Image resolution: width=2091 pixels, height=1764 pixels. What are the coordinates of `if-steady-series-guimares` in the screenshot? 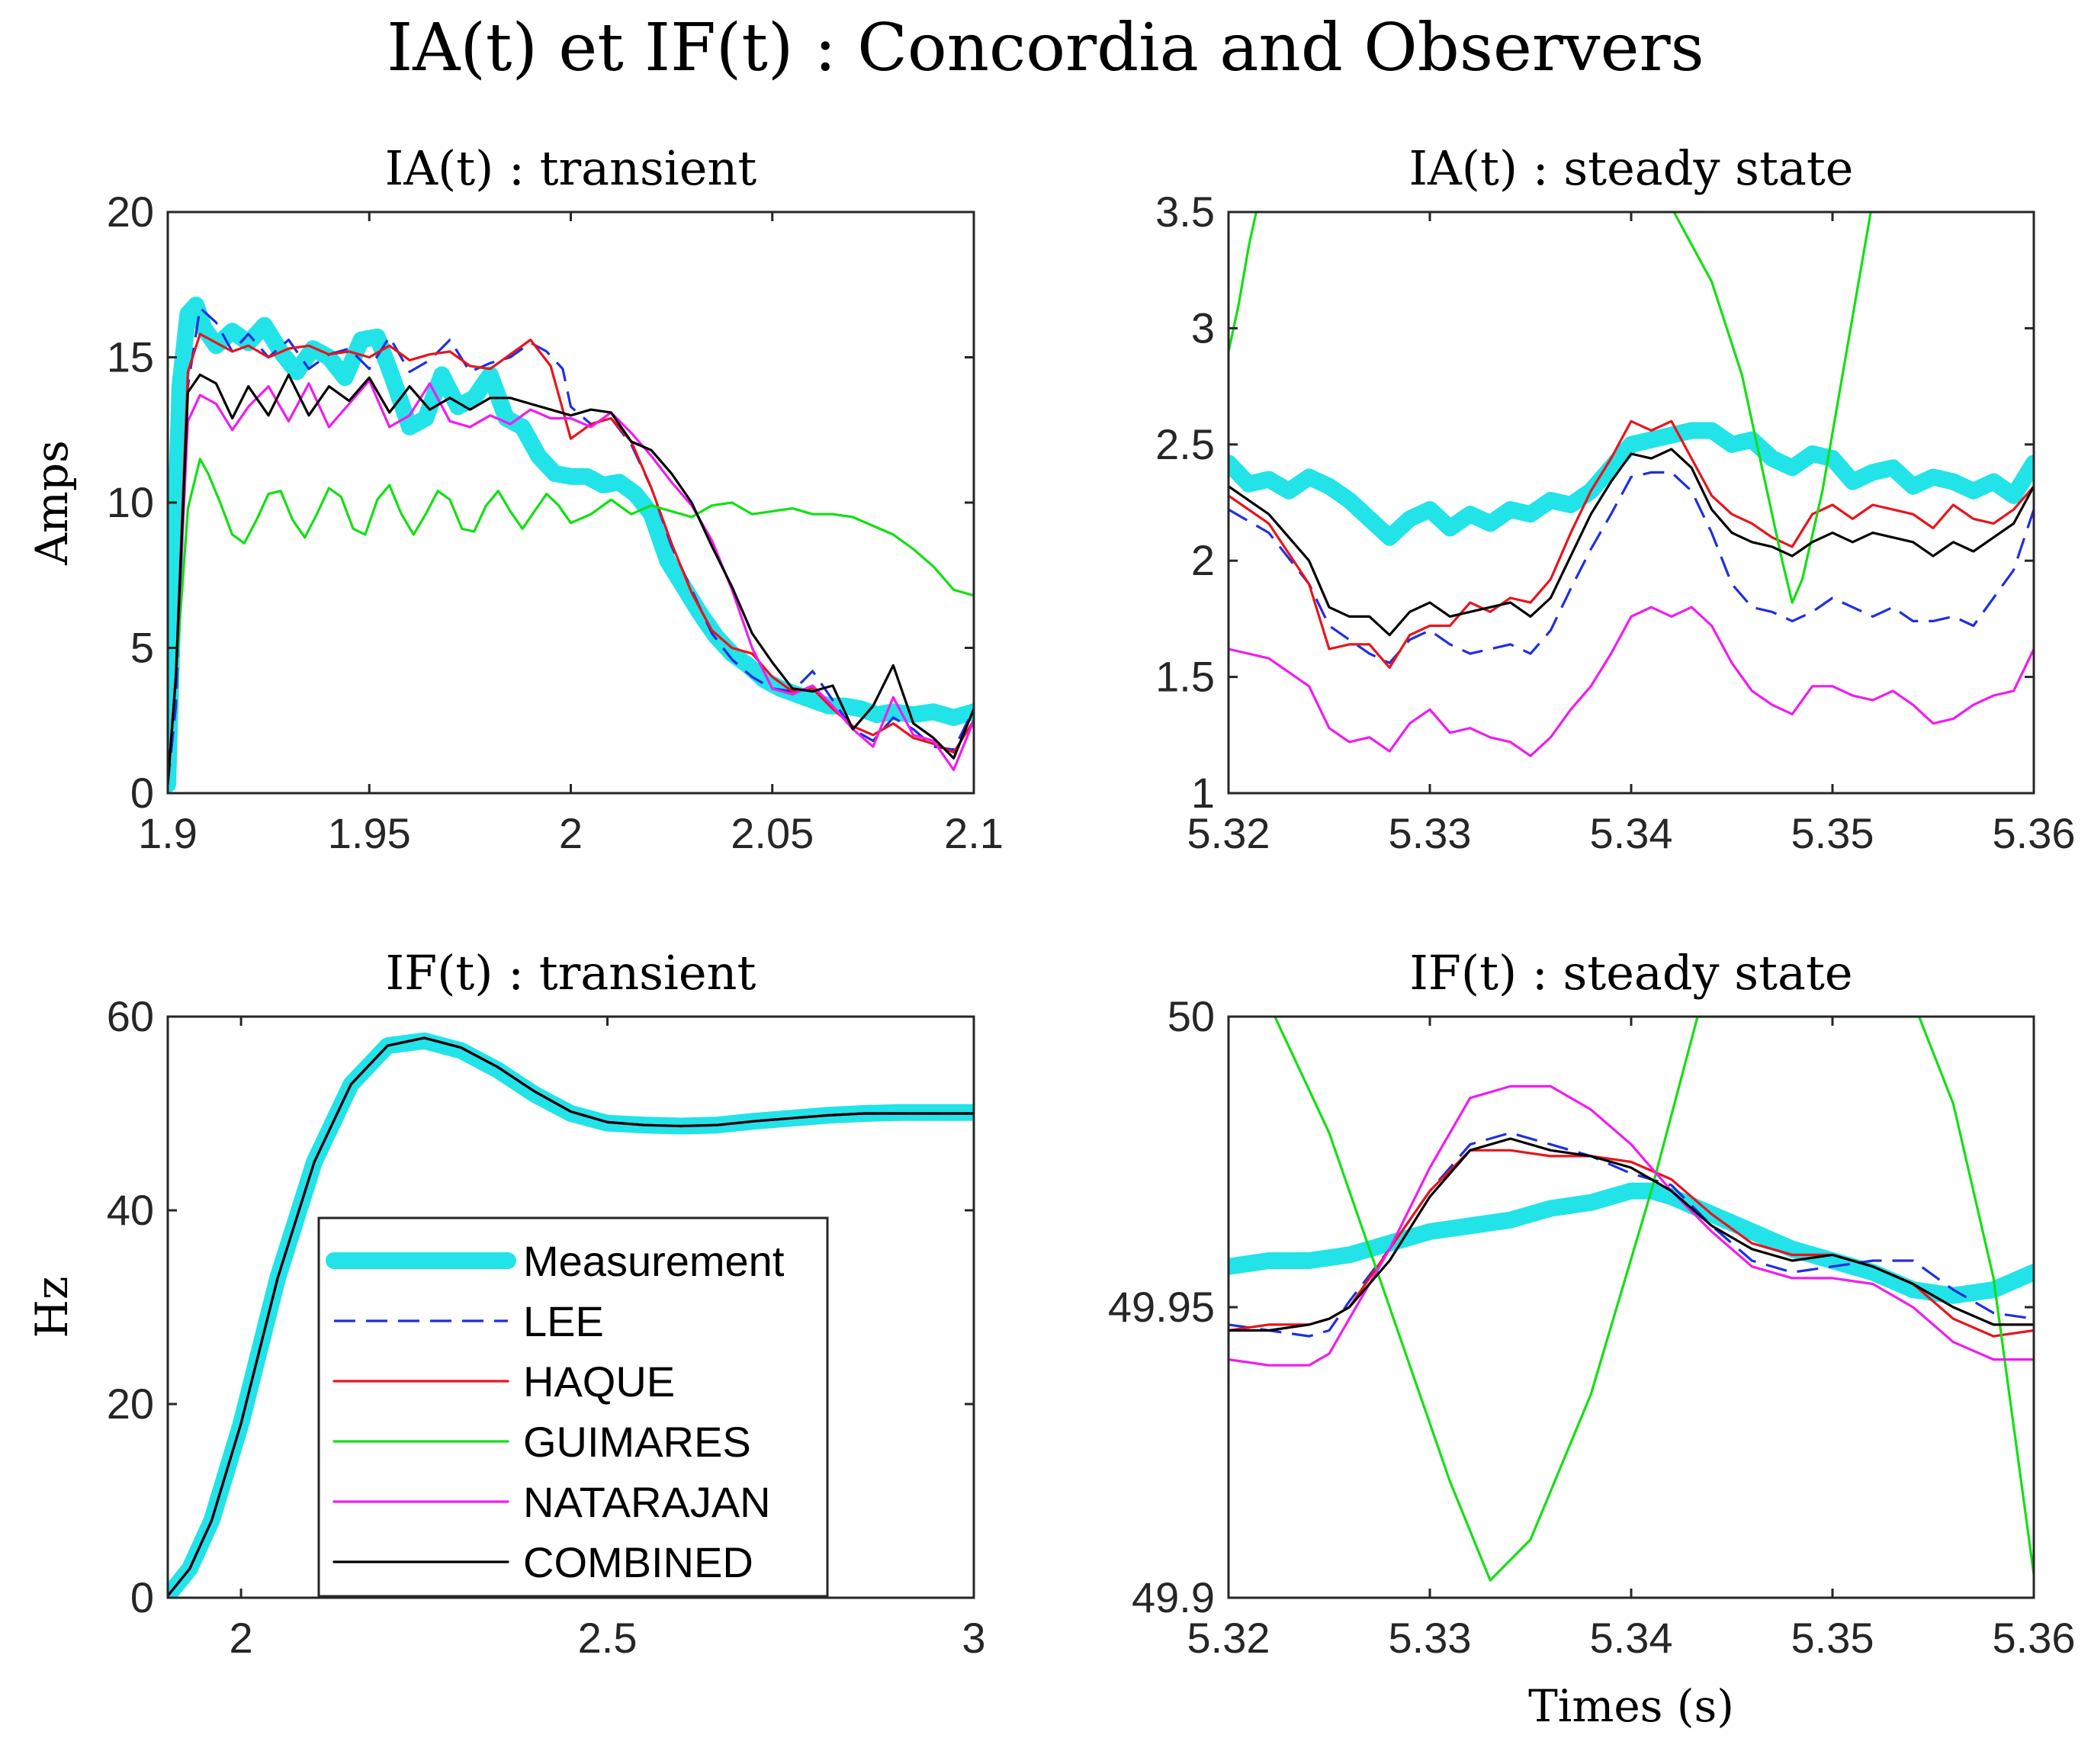 It's located at (1654, 1299).